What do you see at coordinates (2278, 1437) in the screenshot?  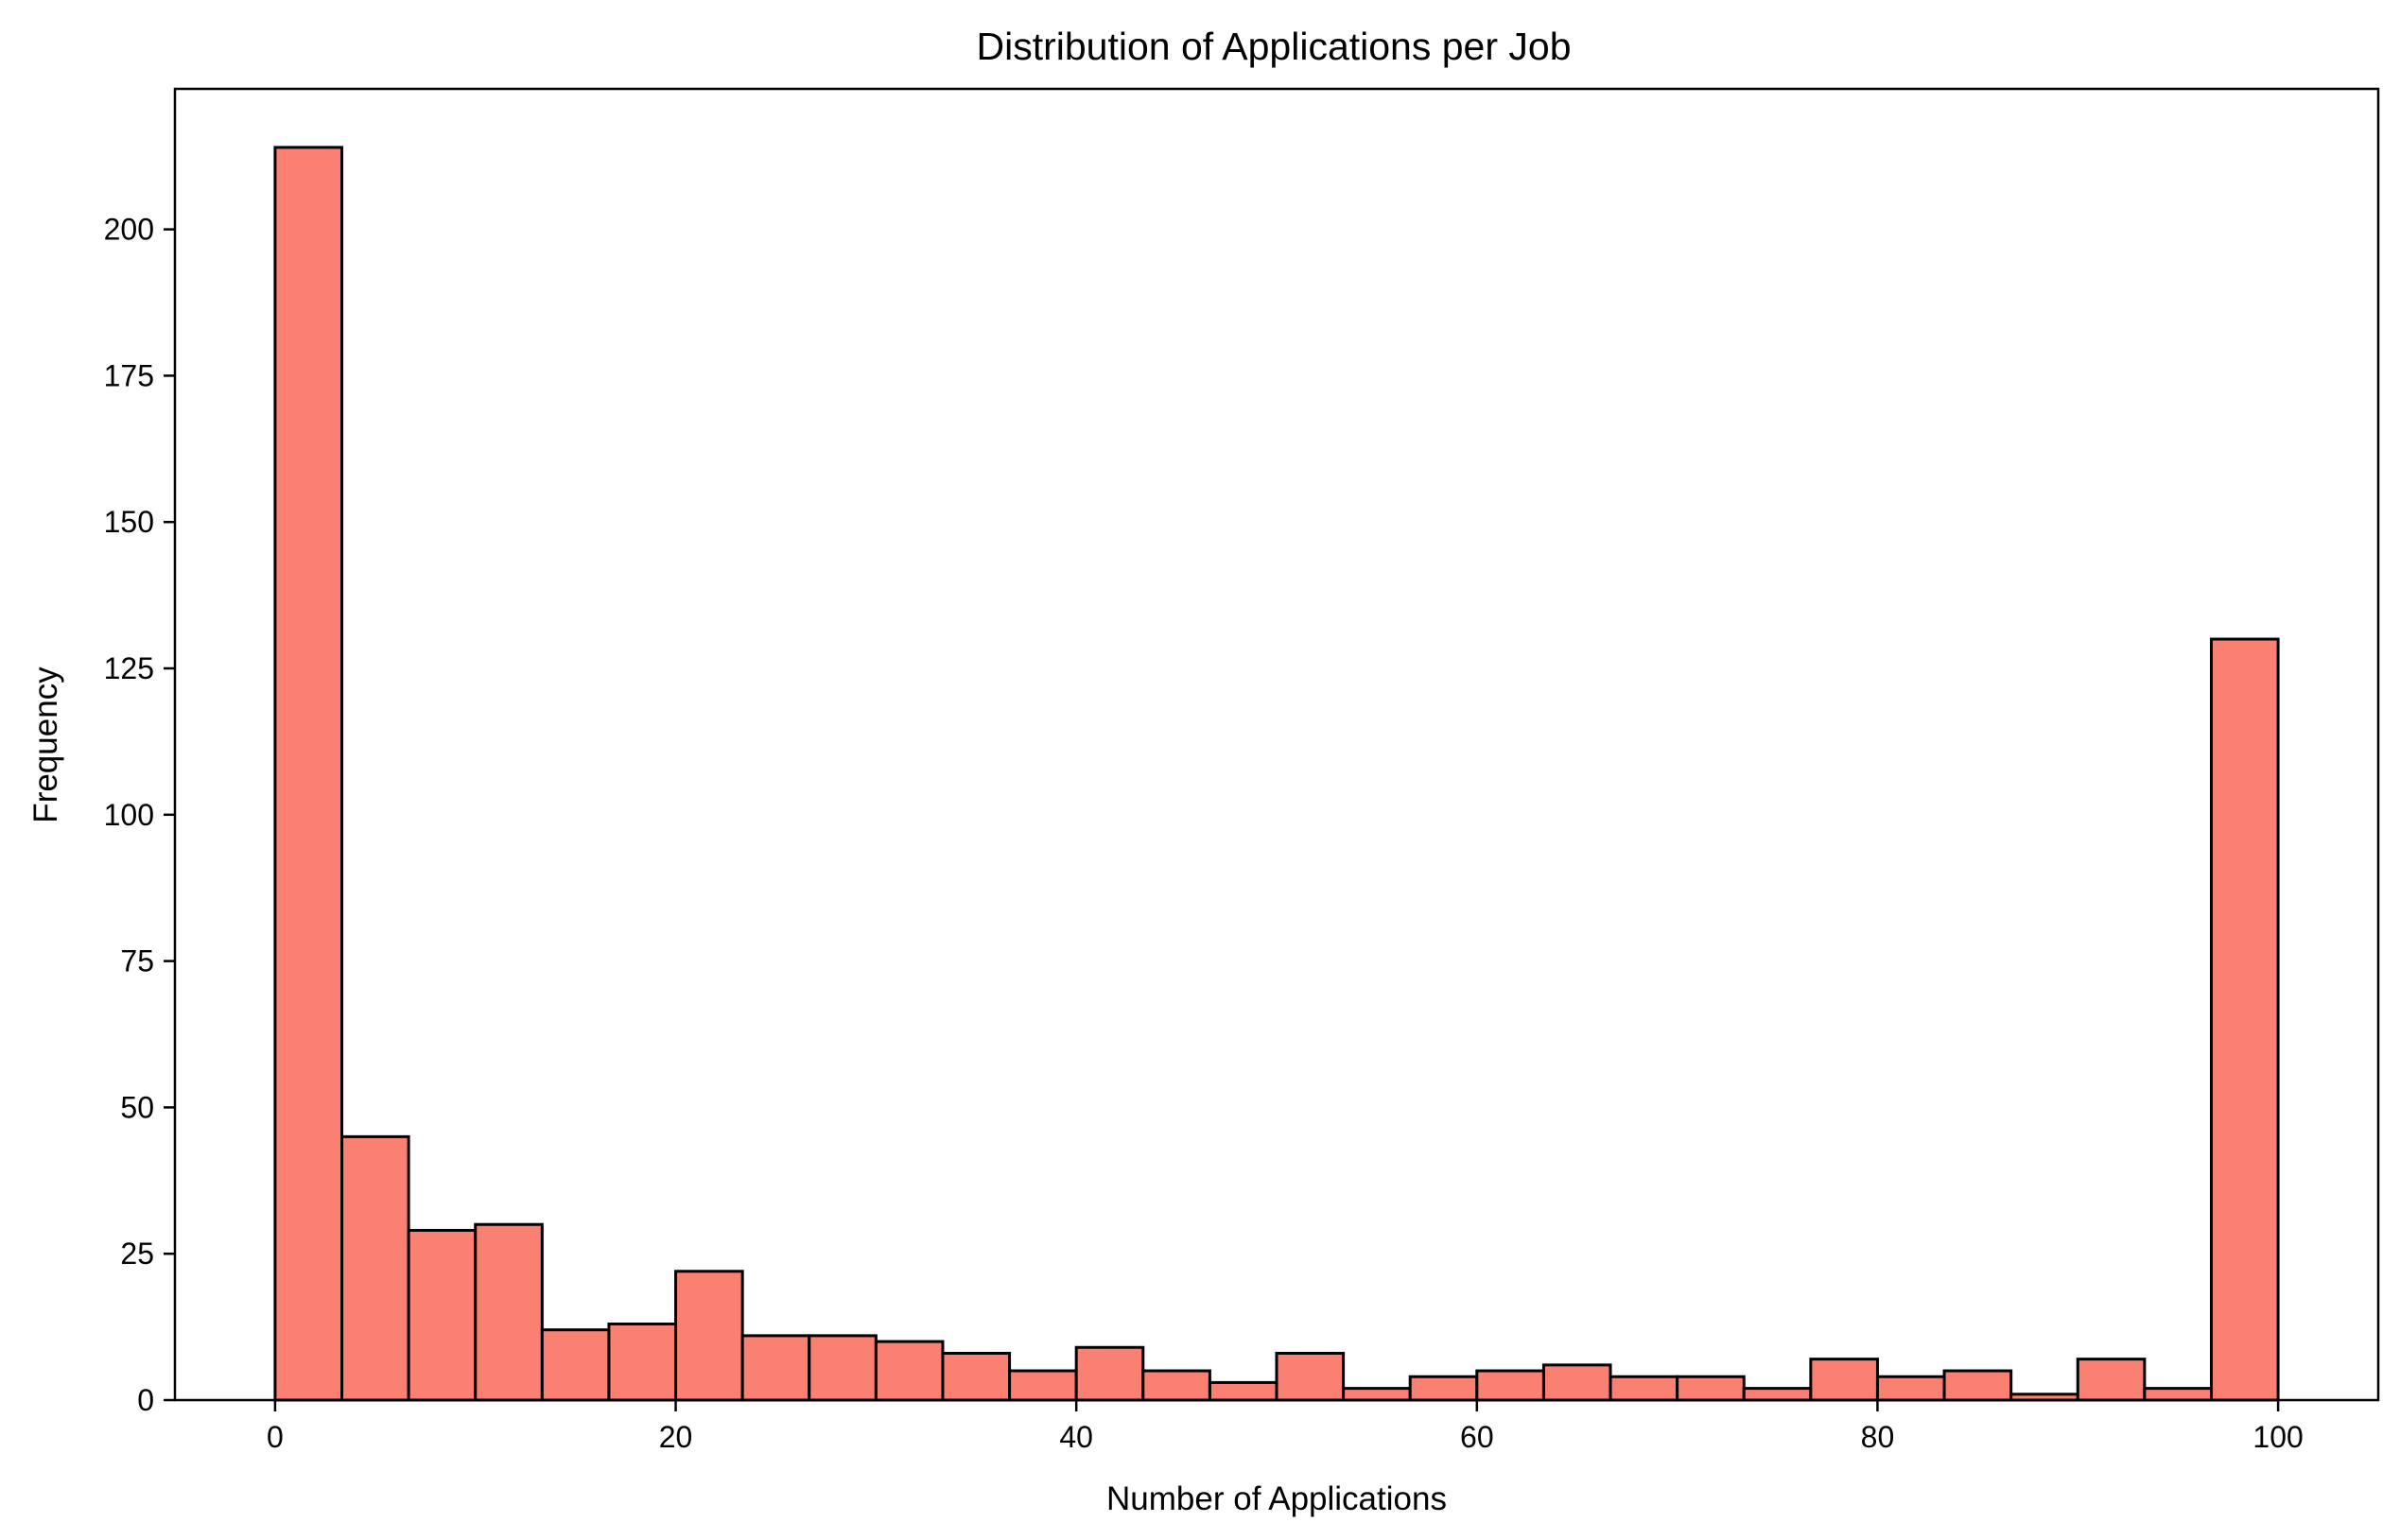 I see `x-tick-label: 100` at bounding box center [2278, 1437].